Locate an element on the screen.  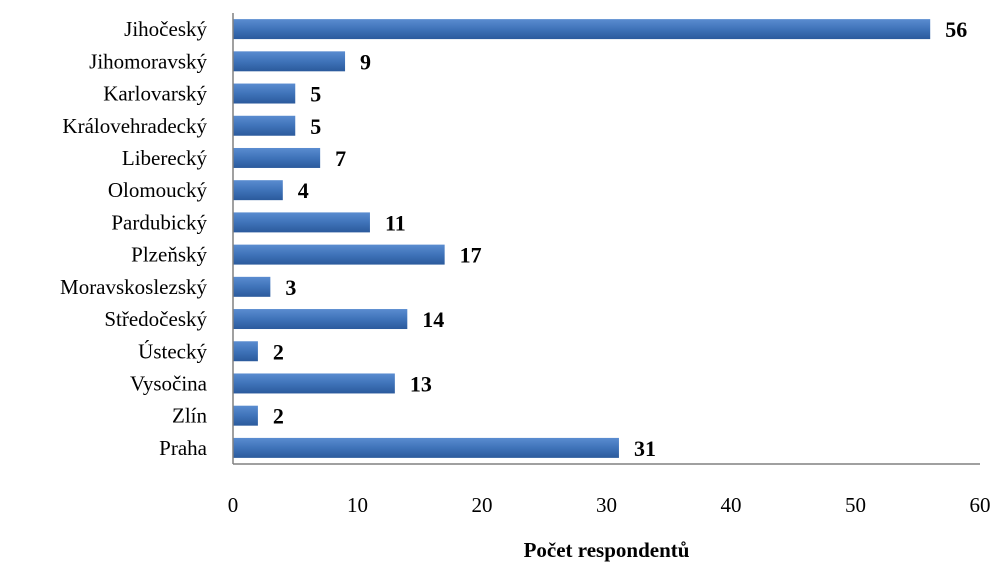
data-label-2: 5 is located at coordinates (315, 94).